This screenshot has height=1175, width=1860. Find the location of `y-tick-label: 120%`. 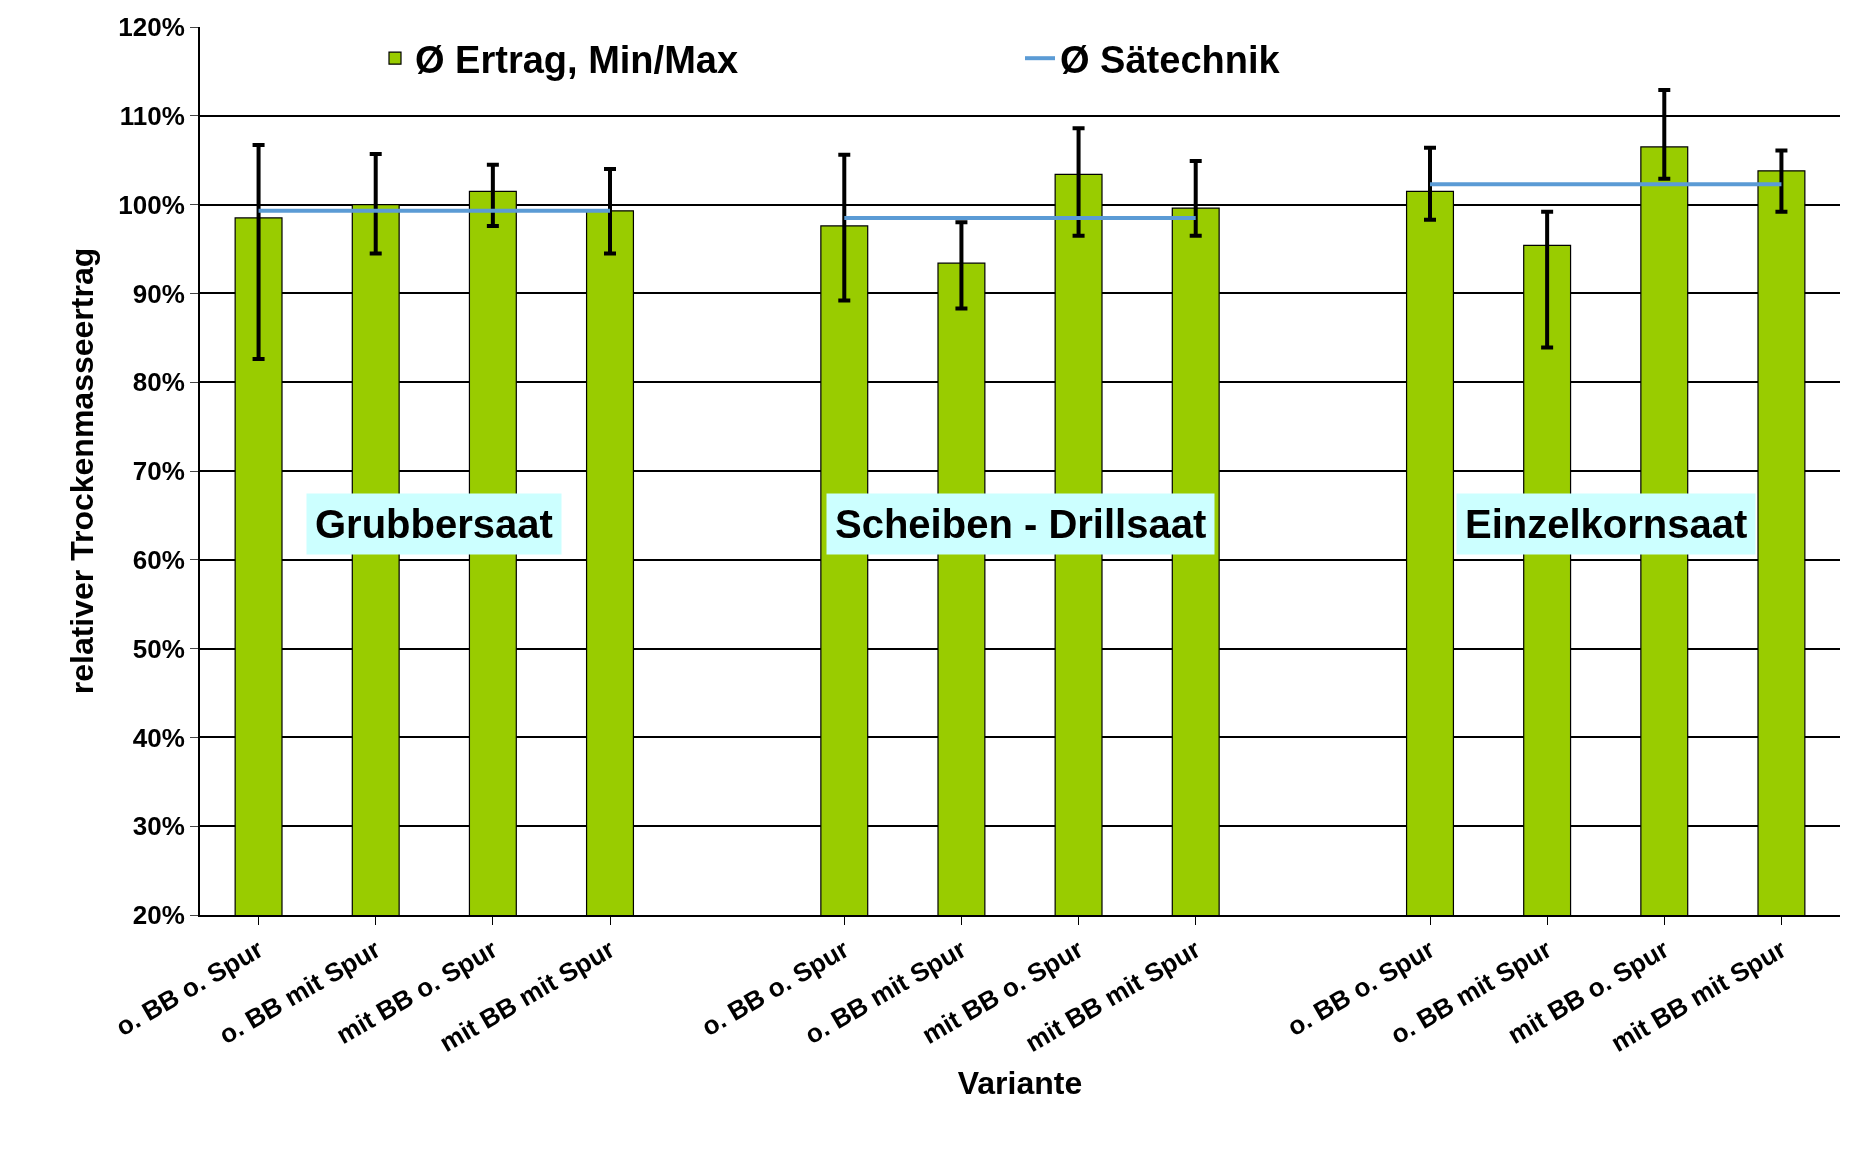

y-tick-label: 120% is located at coordinates (151, 27).